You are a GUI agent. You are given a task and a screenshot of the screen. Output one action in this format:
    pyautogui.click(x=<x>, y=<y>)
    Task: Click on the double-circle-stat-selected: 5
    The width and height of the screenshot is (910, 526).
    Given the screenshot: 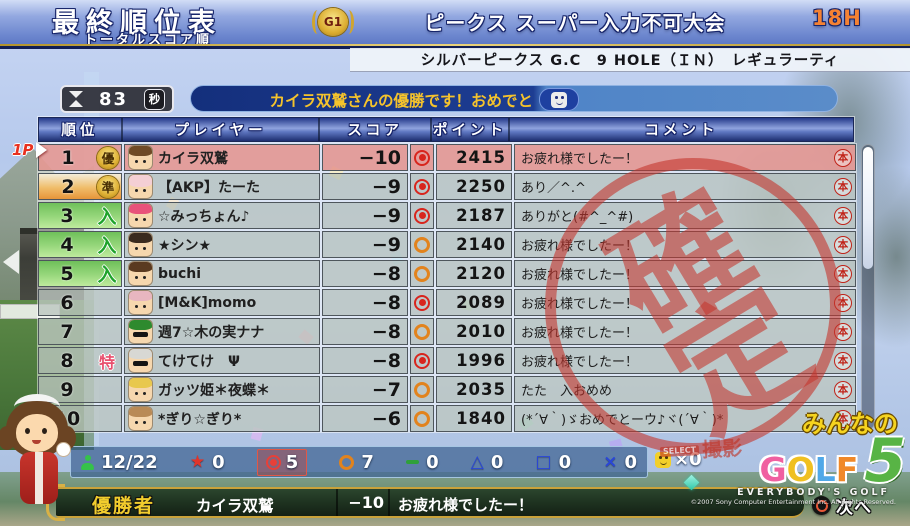 What is the action you would take?
    pyautogui.click(x=282, y=462)
    